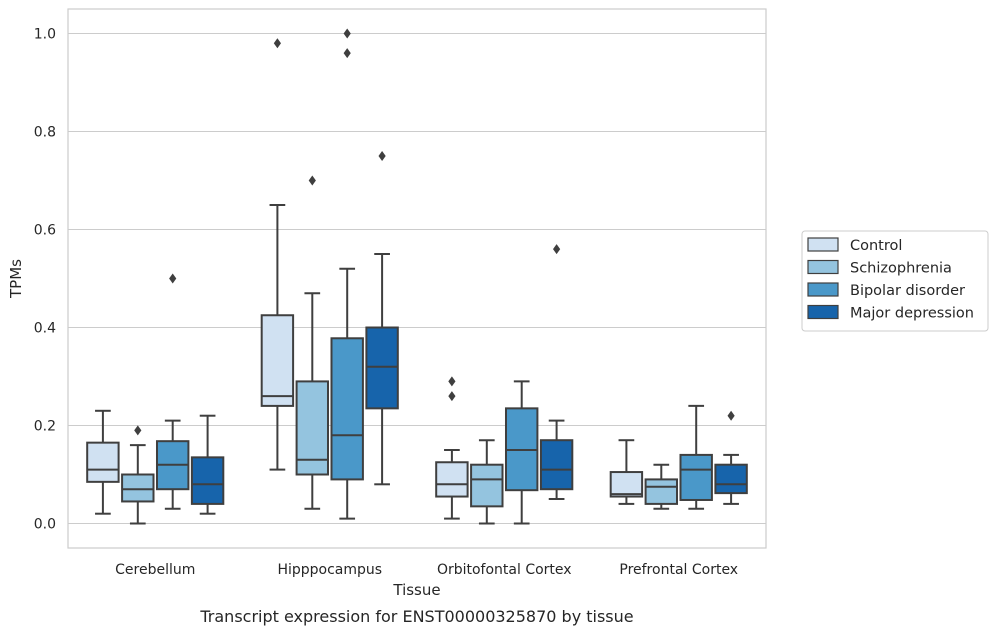 The height and width of the screenshot is (634, 997). What do you see at coordinates (901, 269) in the screenshot?
I see `legend-label: Schizophrenia` at bounding box center [901, 269].